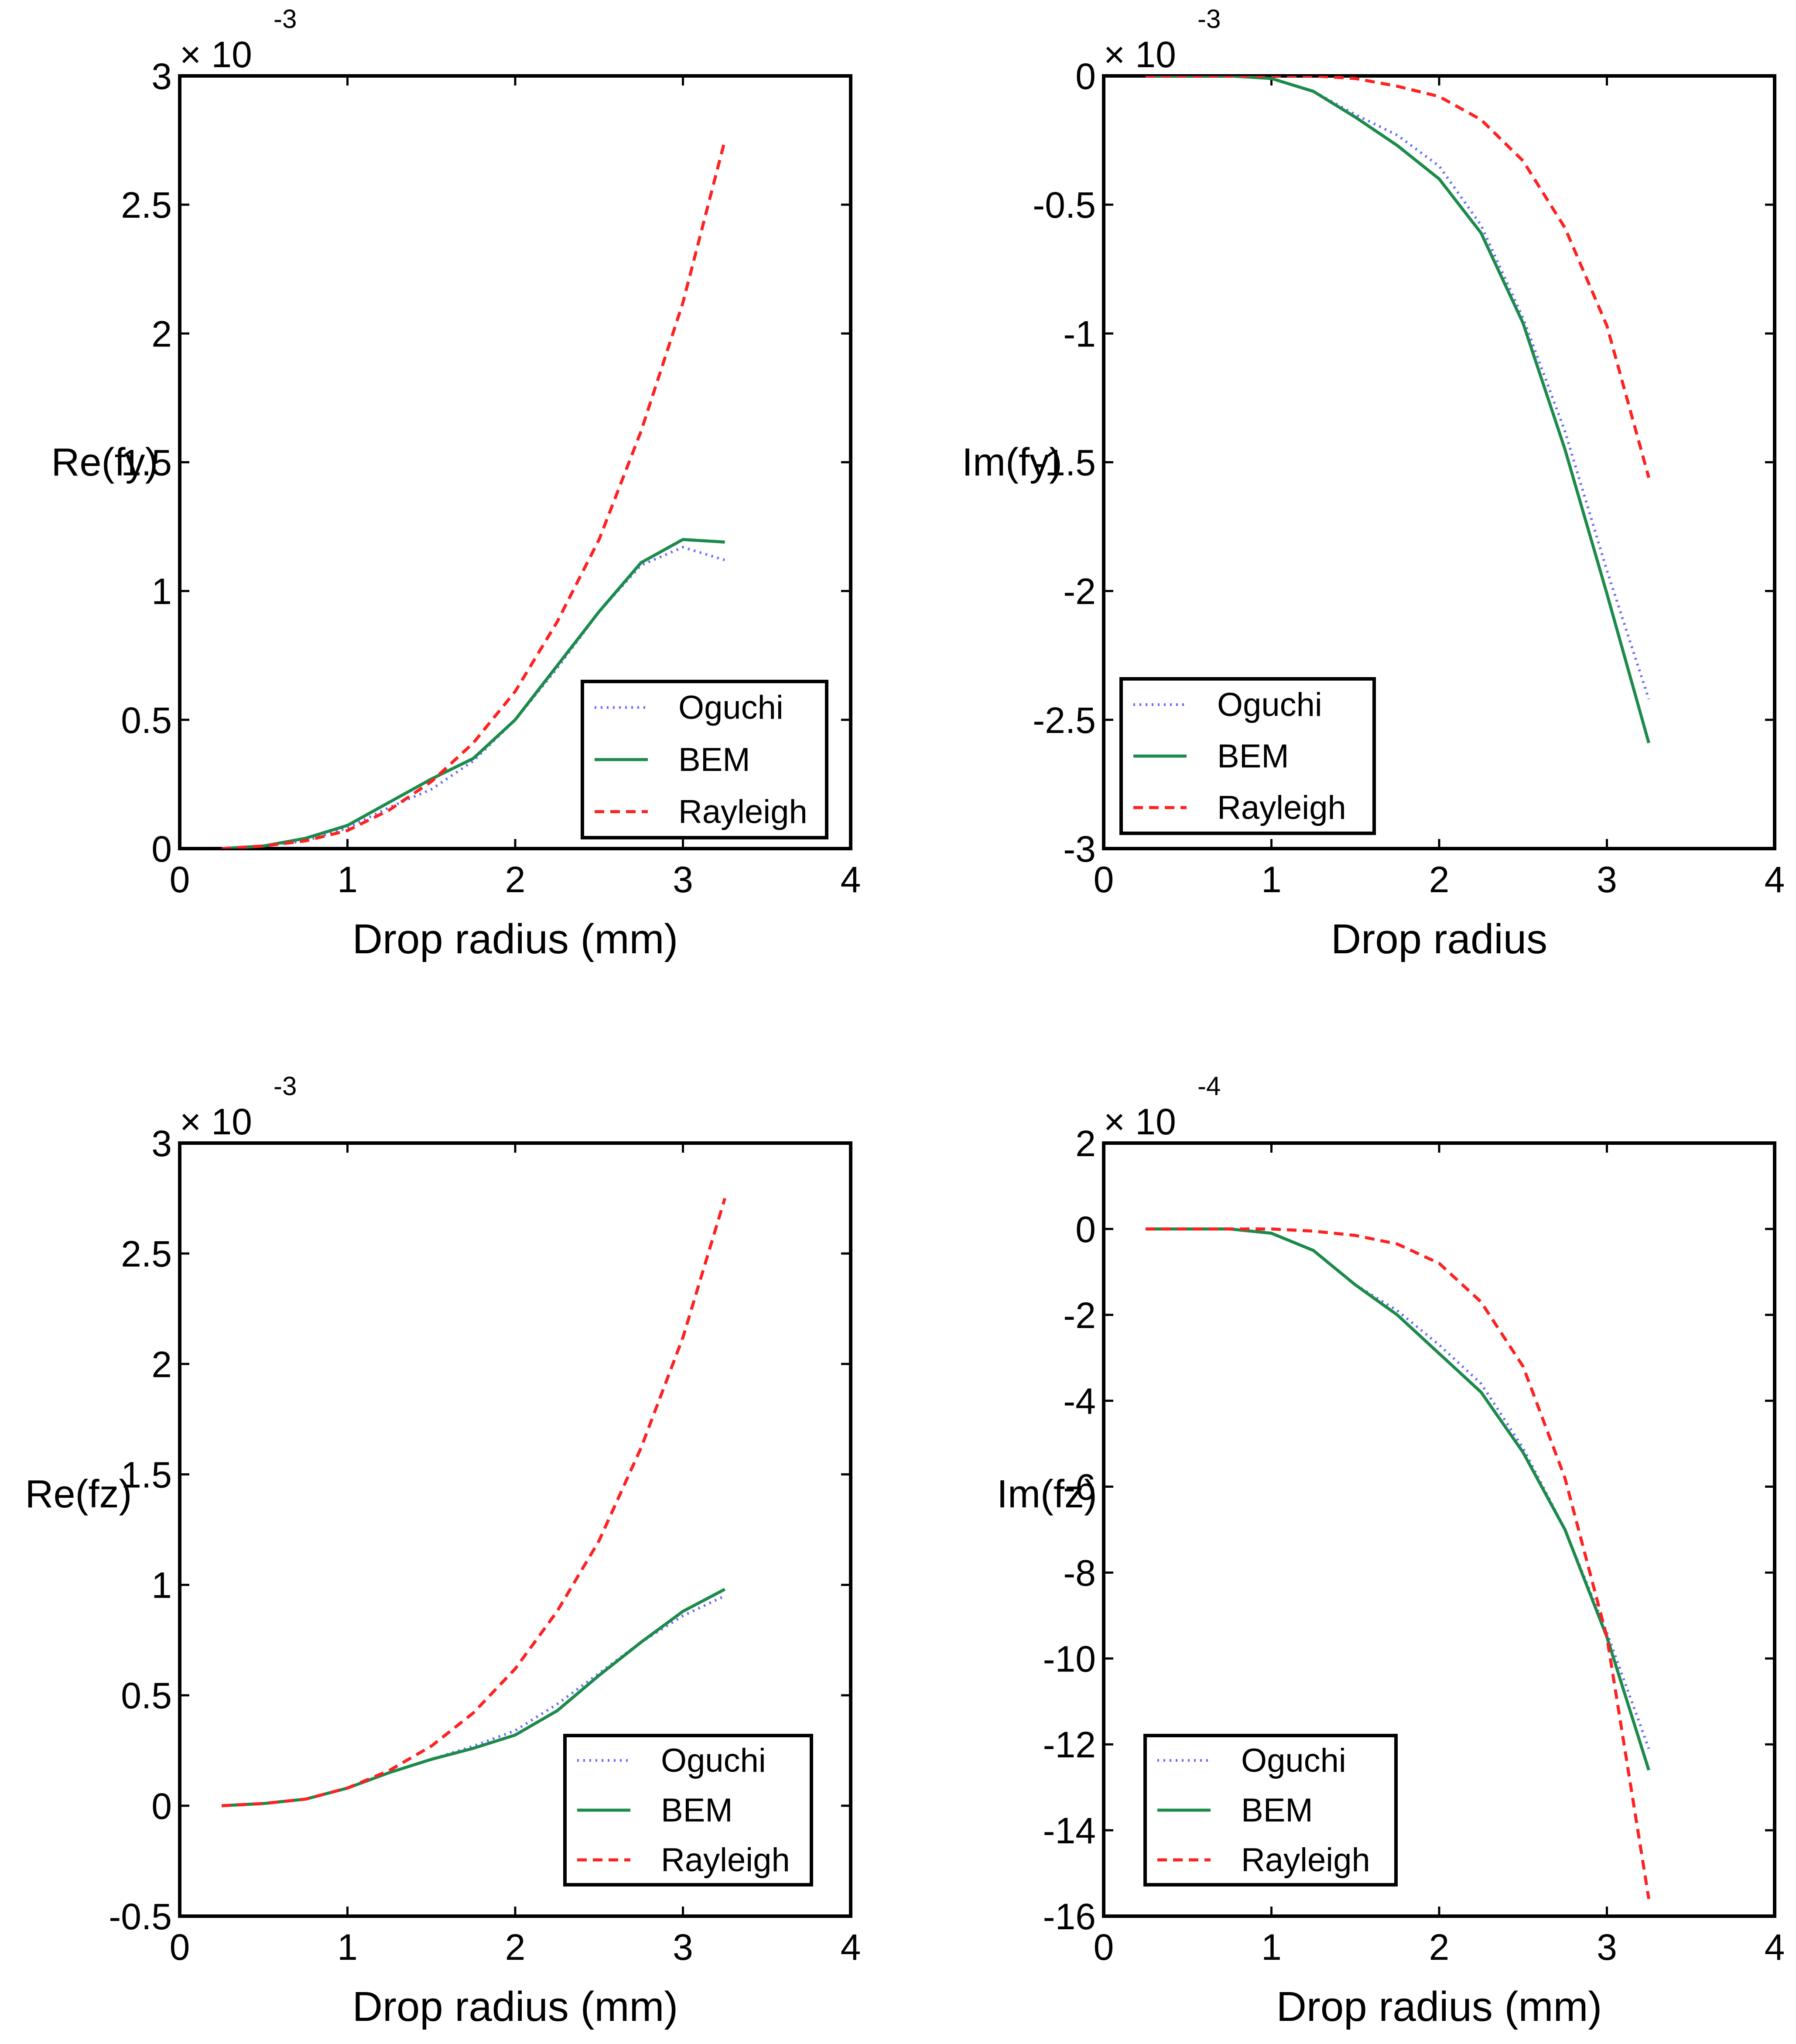 This screenshot has height=2044, width=1796. Describe the element at coordinates (1069, 1831) in the screenshot. I see `y-tick-label: -14` at that location.